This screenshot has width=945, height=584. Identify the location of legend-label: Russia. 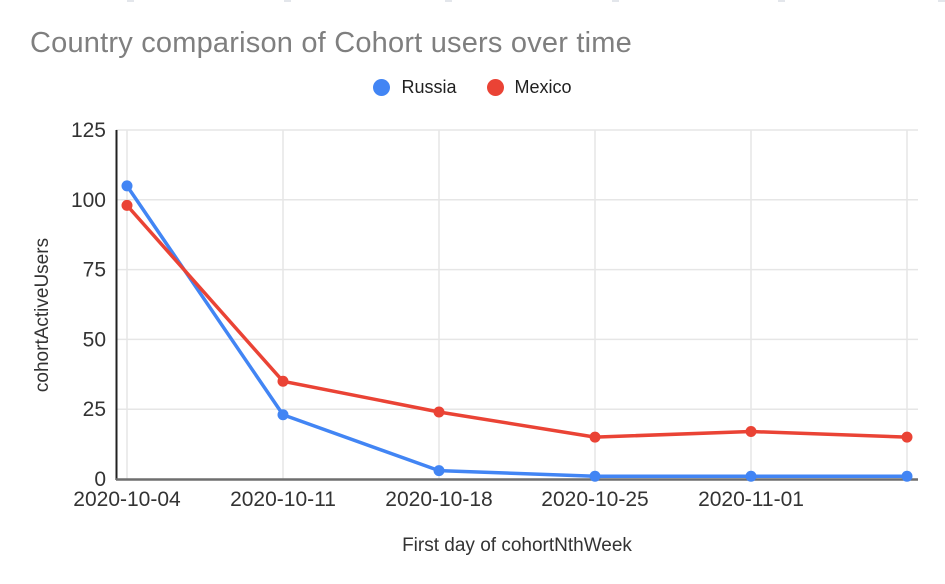
(429, 86).